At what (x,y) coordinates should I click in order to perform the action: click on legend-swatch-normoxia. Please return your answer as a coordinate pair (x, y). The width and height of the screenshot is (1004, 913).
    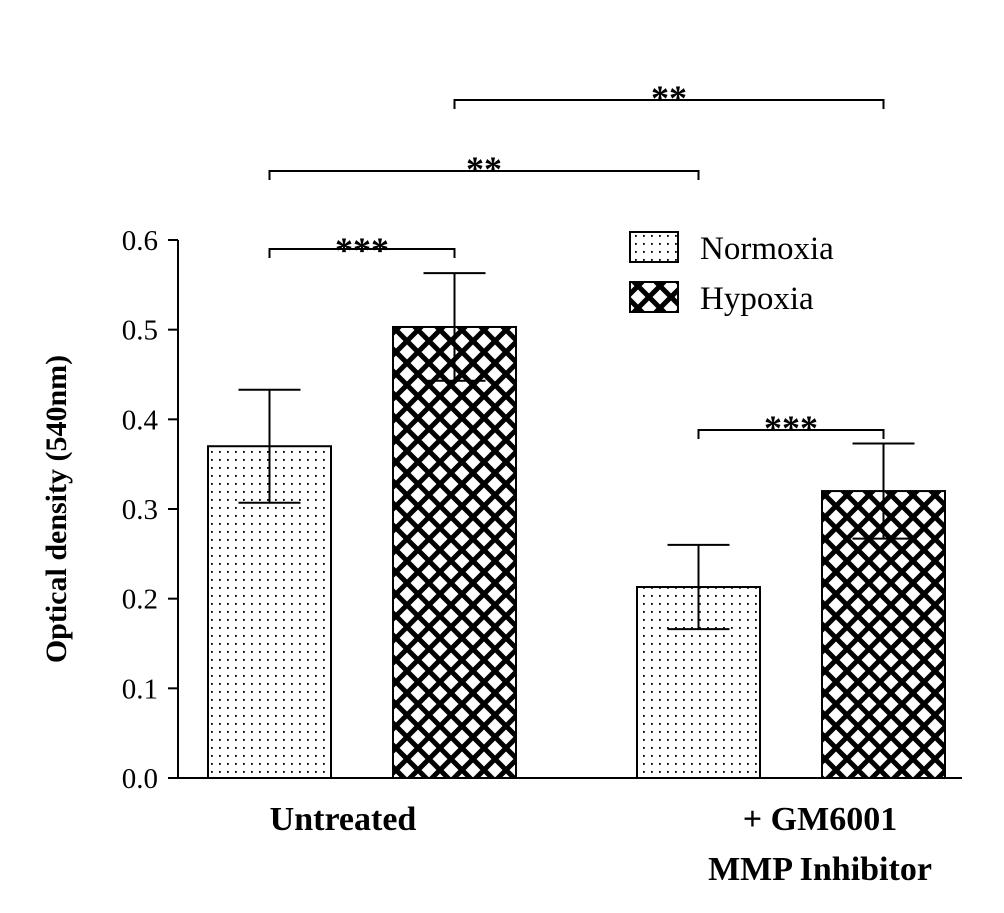
    Looking at the image, I should click on (654, 247).